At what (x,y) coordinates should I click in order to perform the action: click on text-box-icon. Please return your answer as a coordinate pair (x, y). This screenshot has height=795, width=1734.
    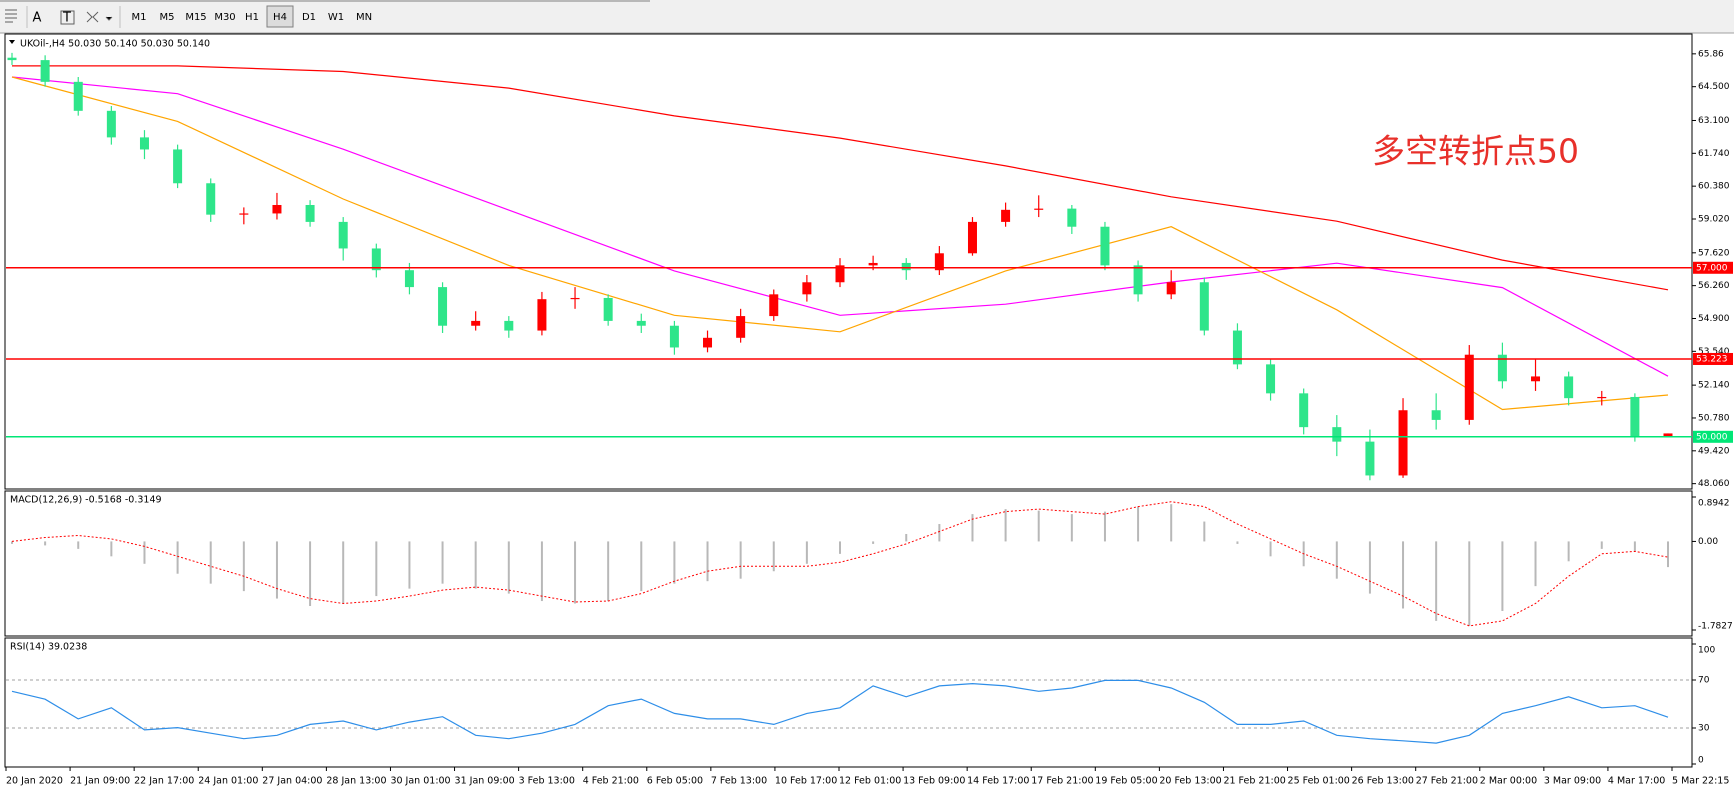
    Looking at the image, I should click on (67, 17).